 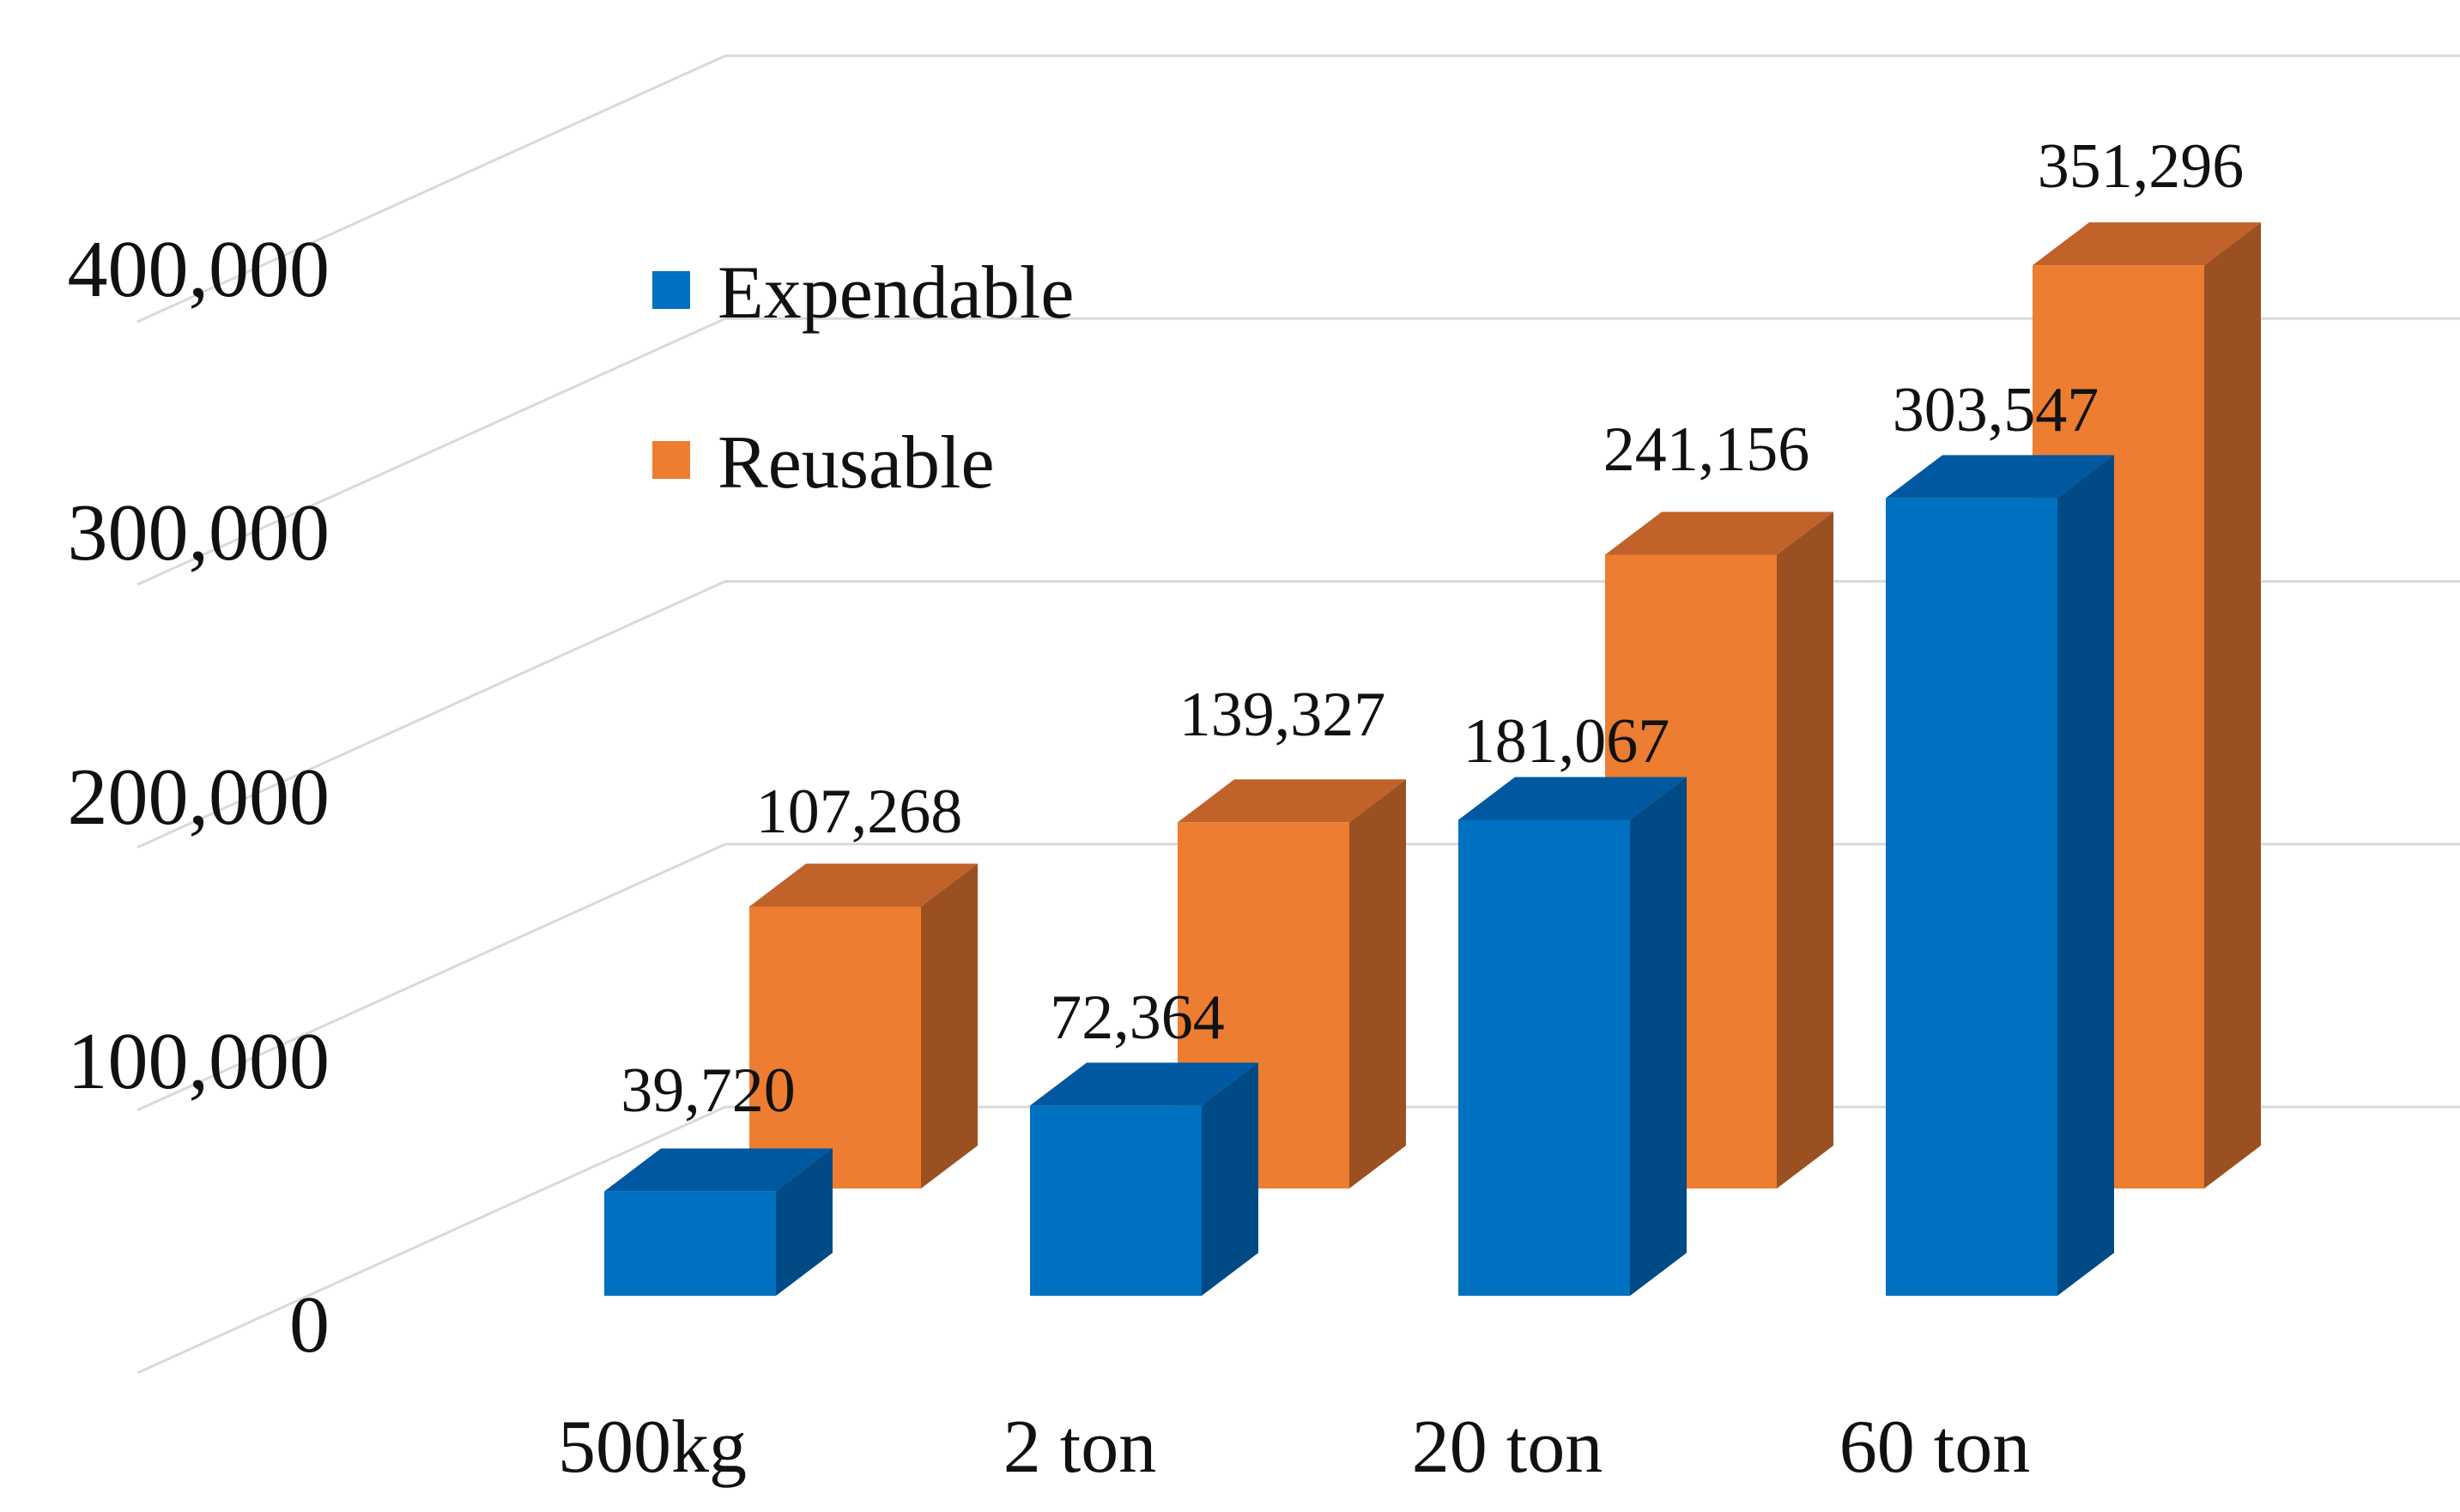 I want to click on bar-expendable-0-side, so click(x=804, y=1222).